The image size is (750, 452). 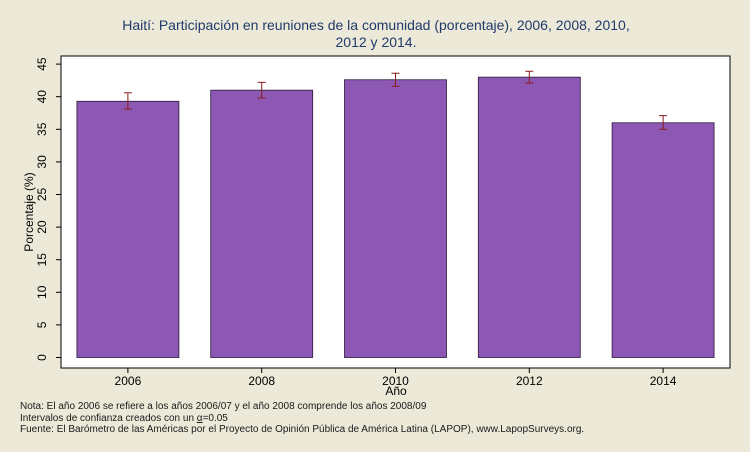 What do you see at coordinates (395, 218) in the screenshot?
I see `bar-2010` at bounding box center [395, 218].